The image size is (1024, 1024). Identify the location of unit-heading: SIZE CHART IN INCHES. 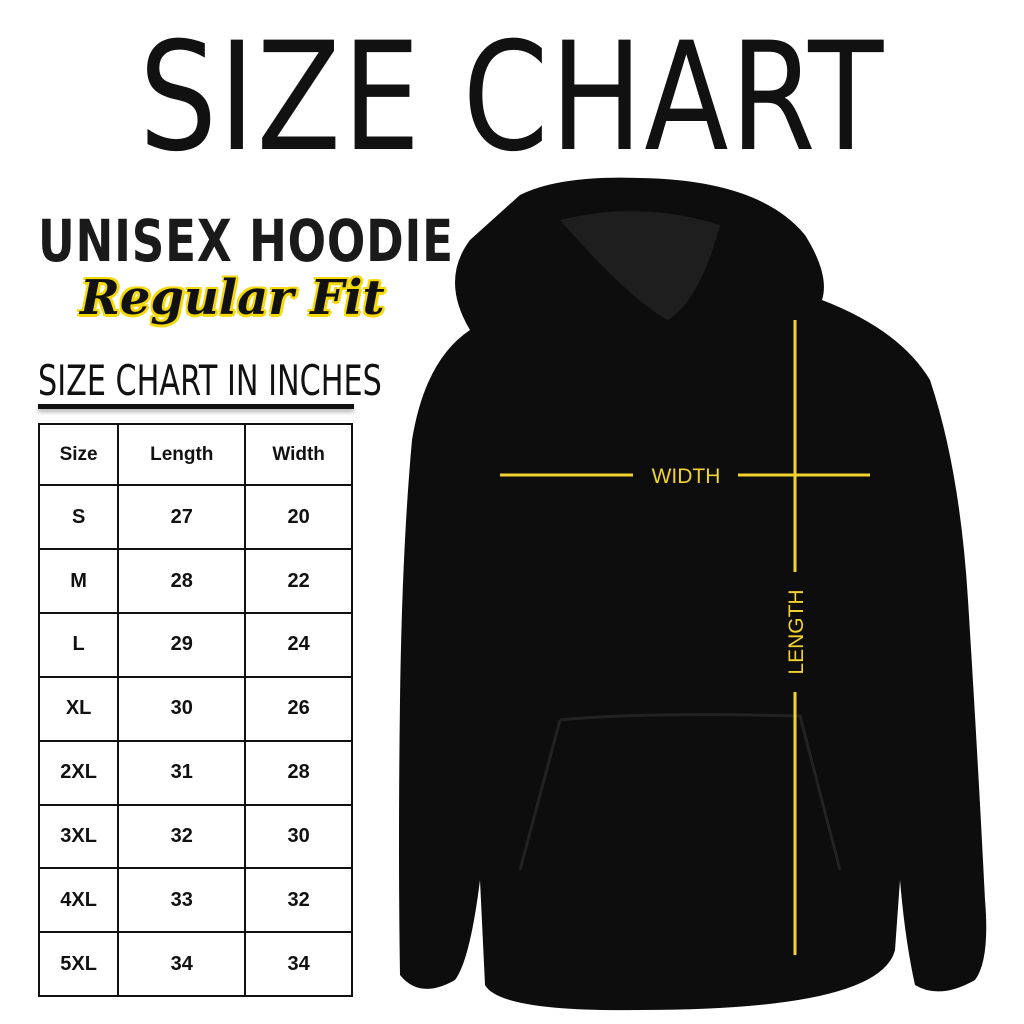
(210, 380).